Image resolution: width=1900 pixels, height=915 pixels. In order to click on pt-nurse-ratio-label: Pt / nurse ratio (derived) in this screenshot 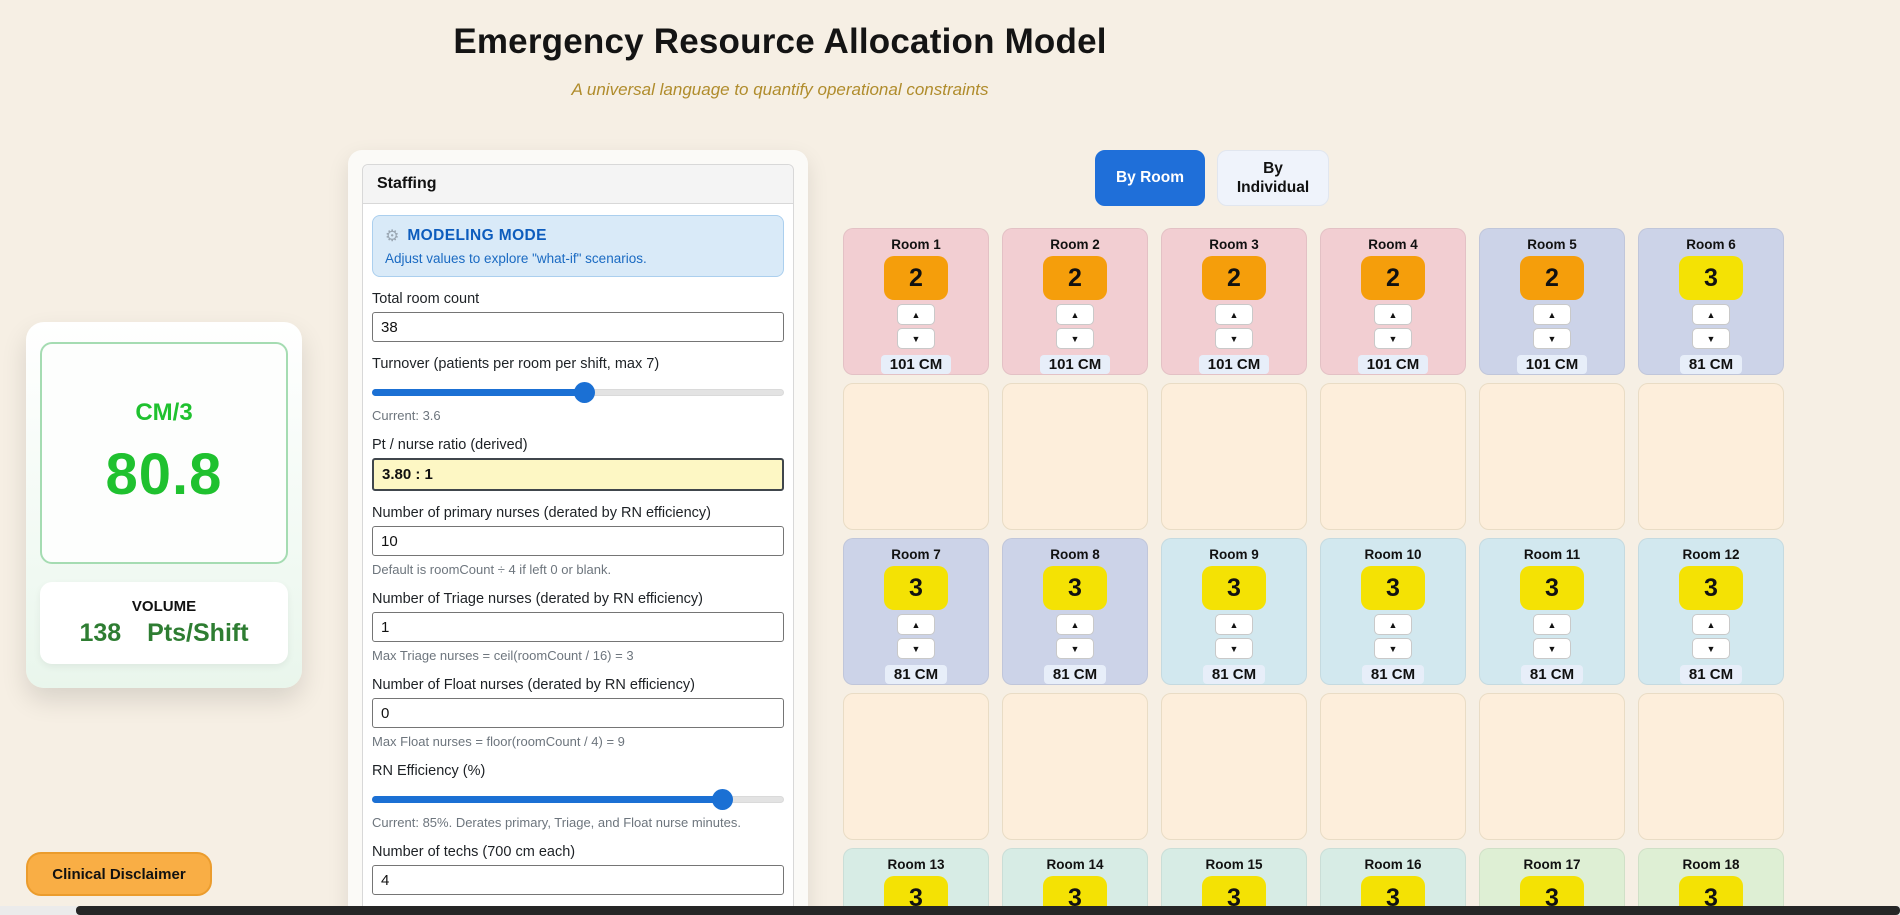, I will do `click(450, 445)`.